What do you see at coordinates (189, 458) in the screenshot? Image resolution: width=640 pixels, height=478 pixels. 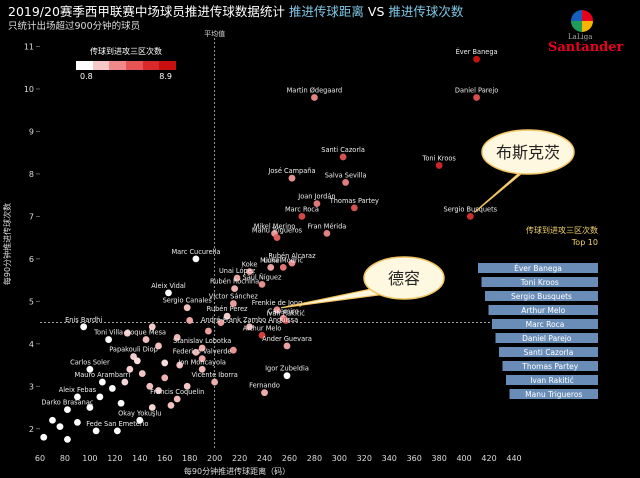 I see `x-tick-label: 180` at bounding box center [189, 458].